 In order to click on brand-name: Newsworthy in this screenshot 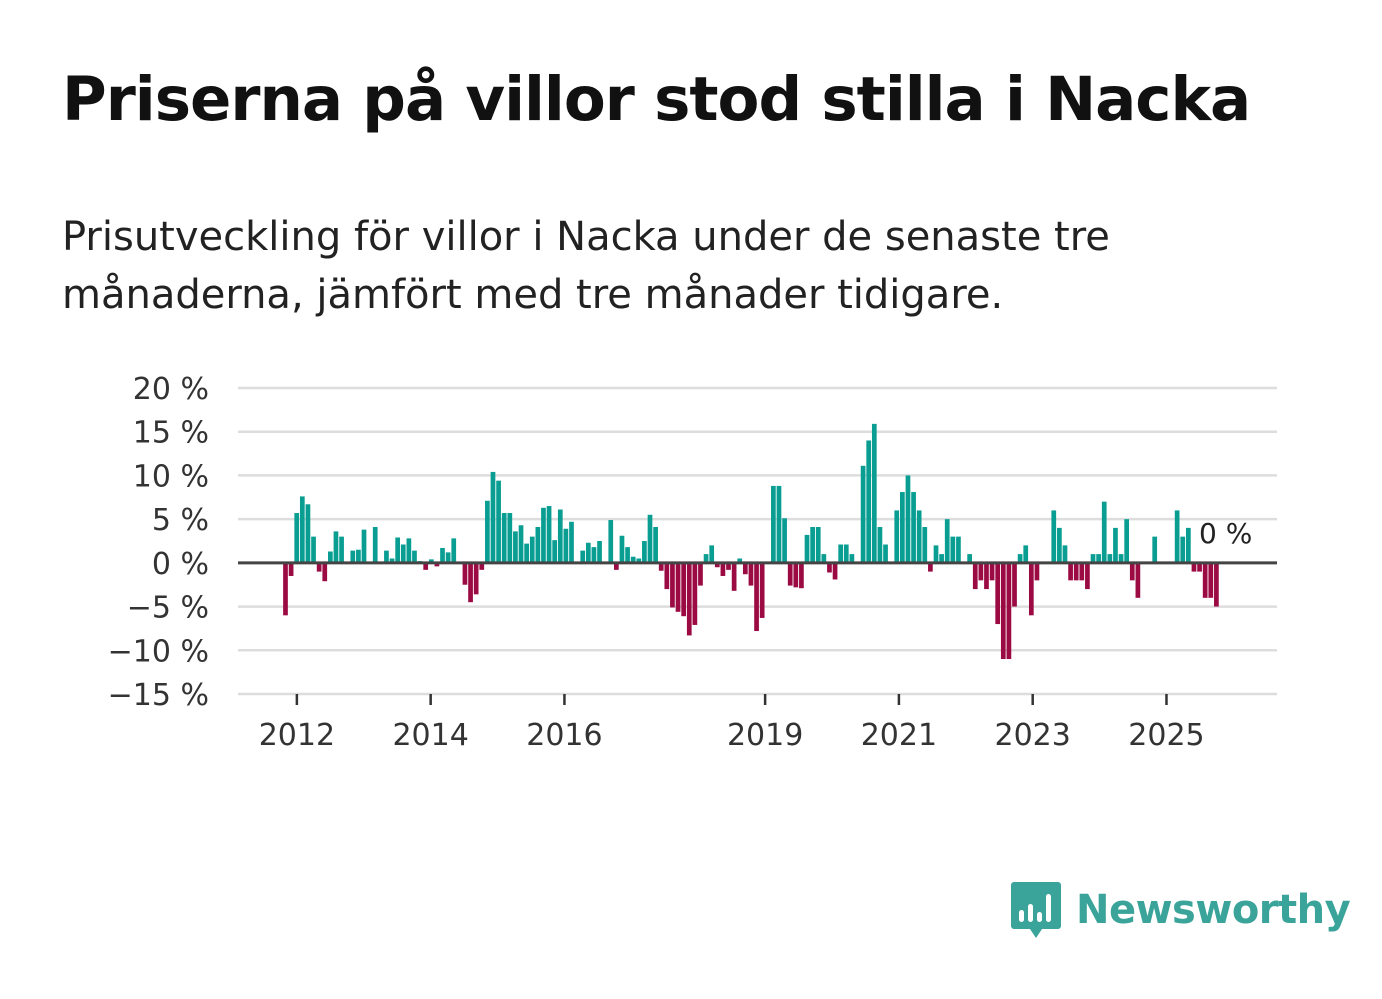, I will do `click(1213, 910)`.